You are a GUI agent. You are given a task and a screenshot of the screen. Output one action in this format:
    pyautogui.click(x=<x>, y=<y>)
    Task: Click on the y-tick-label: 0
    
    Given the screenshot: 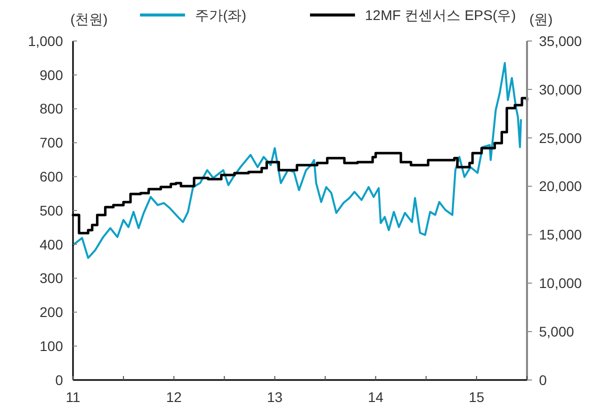 What is the action you would take?
    pyautogui.click(x=59, y=380)
    